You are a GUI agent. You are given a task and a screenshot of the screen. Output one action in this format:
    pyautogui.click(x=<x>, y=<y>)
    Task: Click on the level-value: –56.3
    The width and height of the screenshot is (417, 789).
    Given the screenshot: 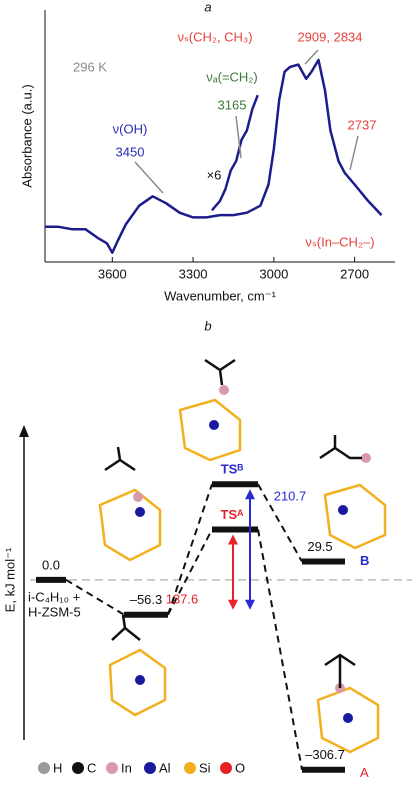 What is the action you would take?
    pyautogui.click(x=146, y=599)
    